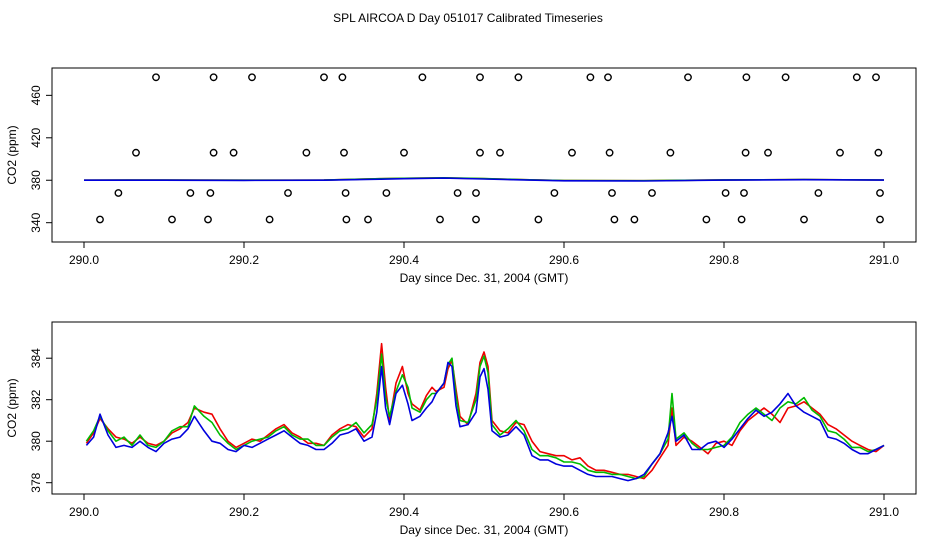  Describe the element at coordinates (12, 154) in the screenshot. I see `panel-top-y-label: CO2 (ppm)` at that location.